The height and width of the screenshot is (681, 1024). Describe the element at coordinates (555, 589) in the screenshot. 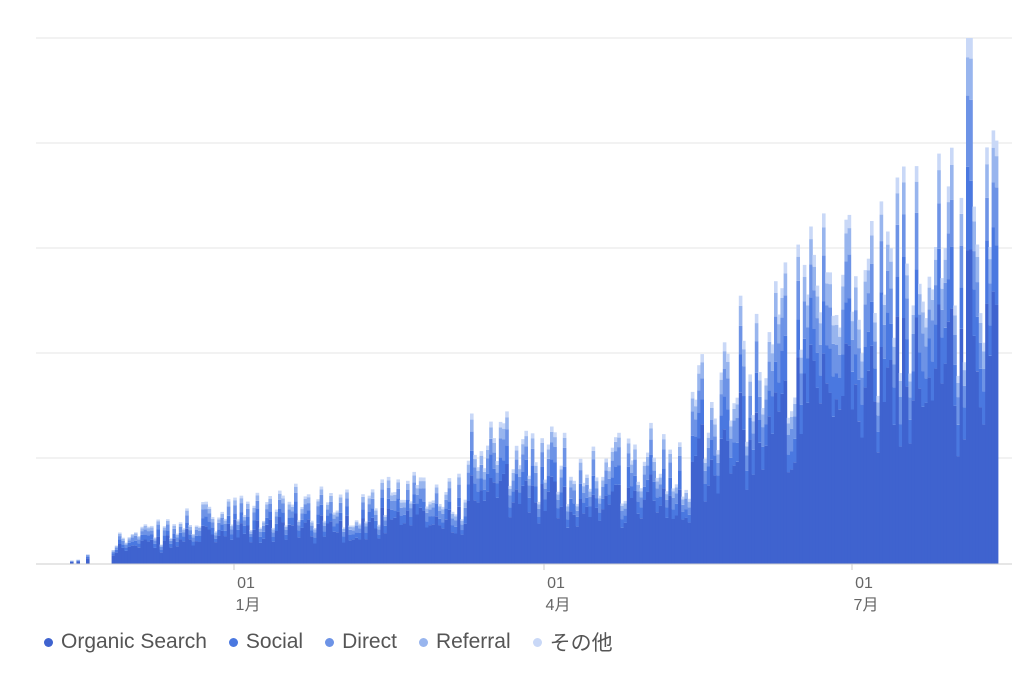

I see `x-axis-ticks: 01 1月 01 4月 01 7月` at that location.